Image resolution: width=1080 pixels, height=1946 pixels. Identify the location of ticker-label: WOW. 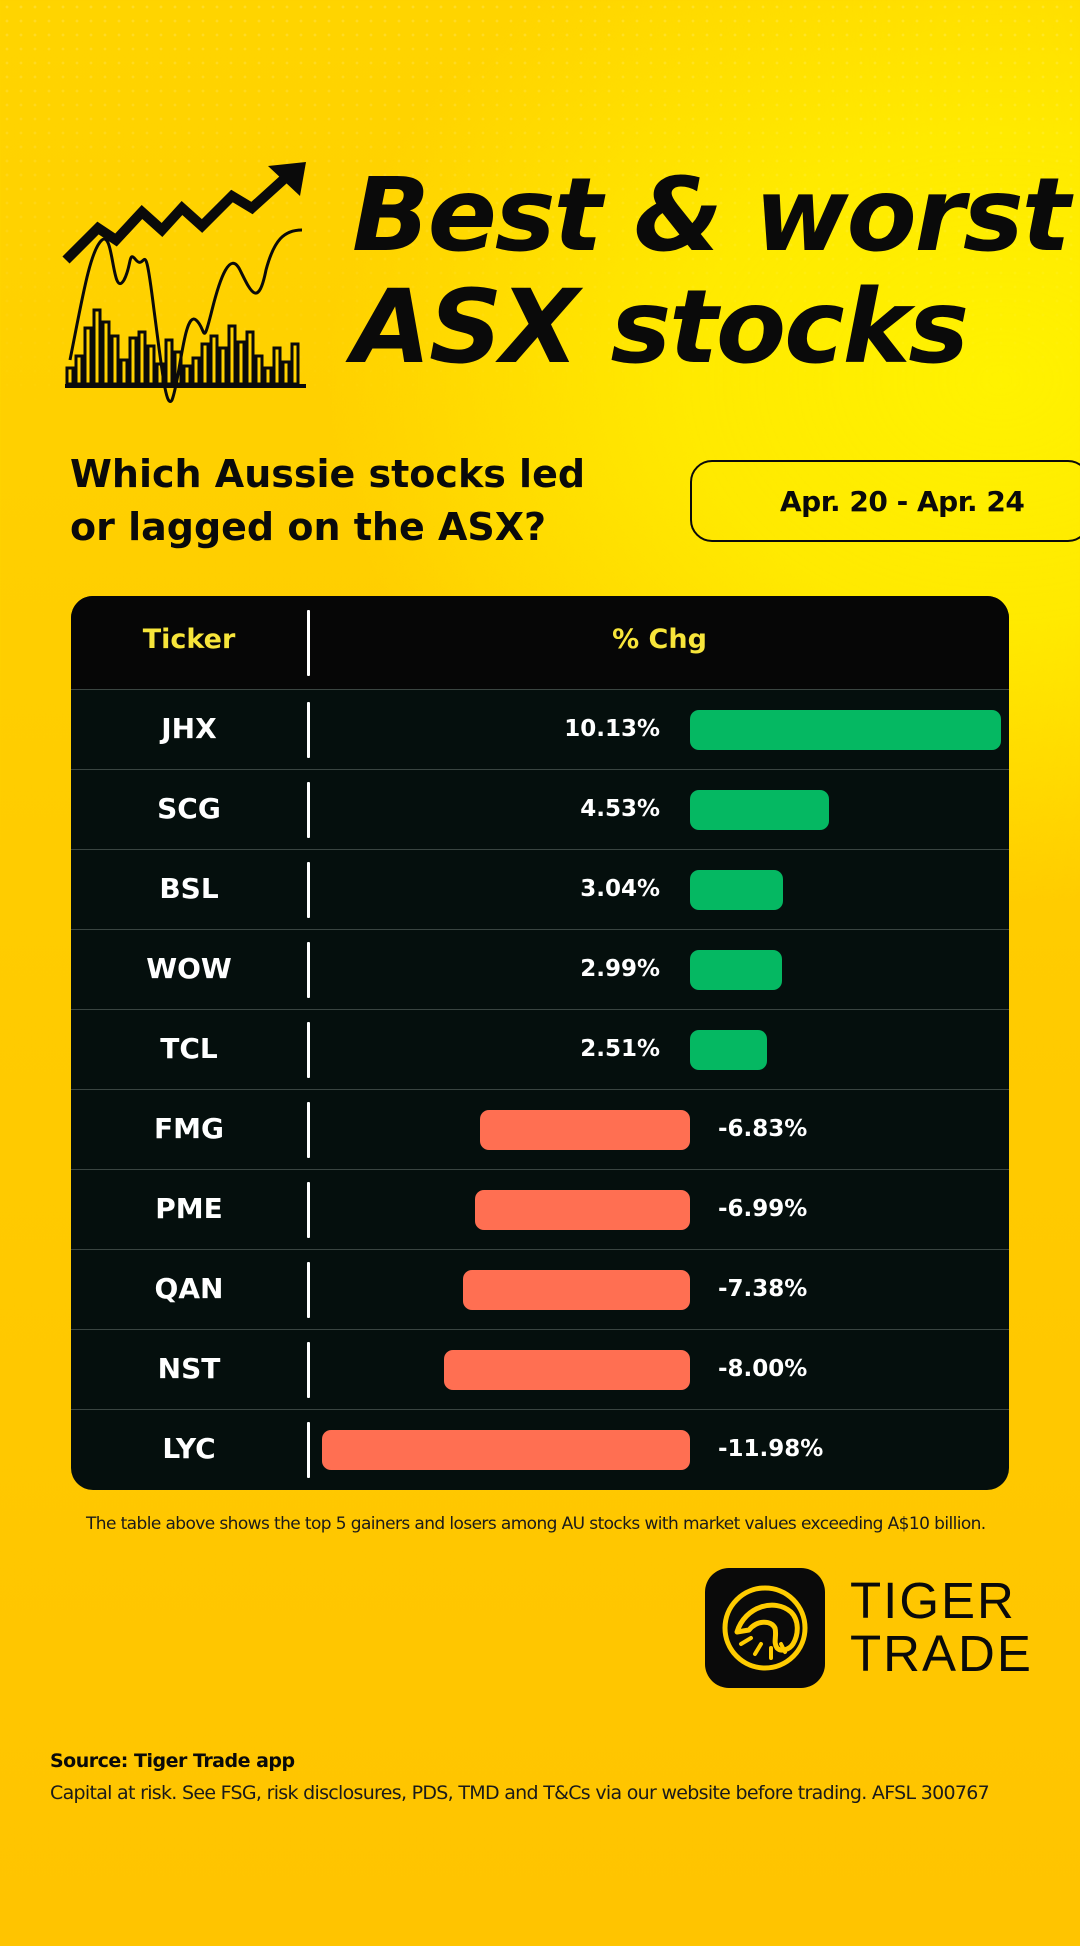
(189, 968).